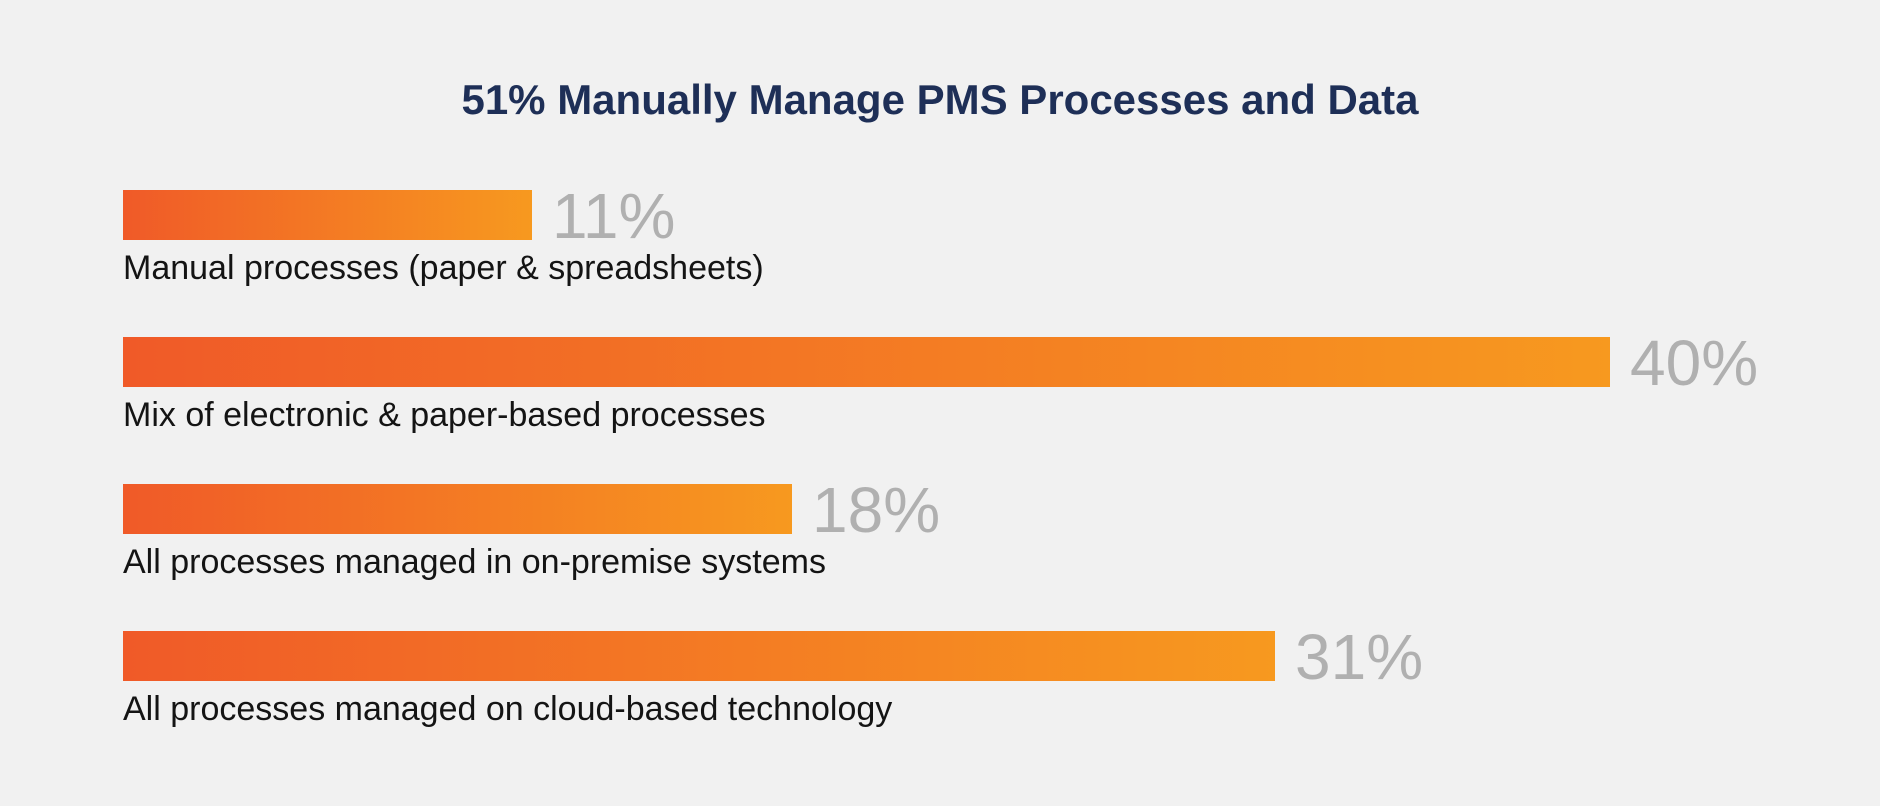 This screenshot has height=806, width=1880. What do you see at coordinates (443, 268) in the screenshot?
I see `category-label: Manual processes (paper & spreadsheets)` at bounding box center [443, 268].